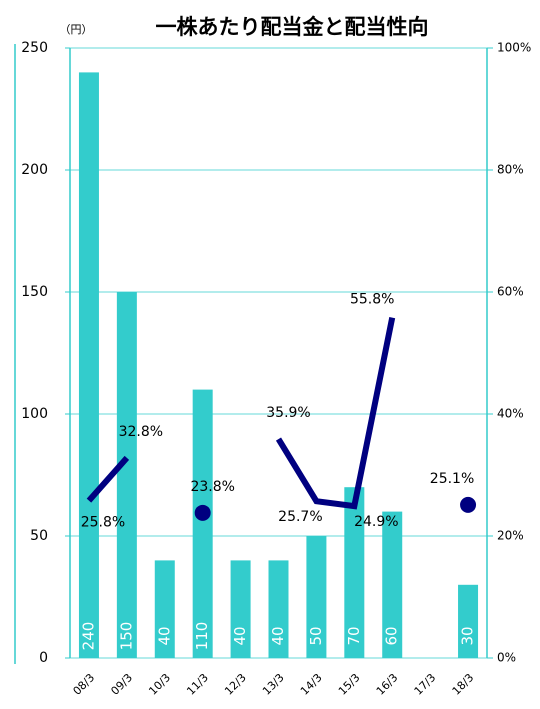  Describe the element at coordinates (34, 292) in the screenshot. I see `y-tick-label: 150` at that location.